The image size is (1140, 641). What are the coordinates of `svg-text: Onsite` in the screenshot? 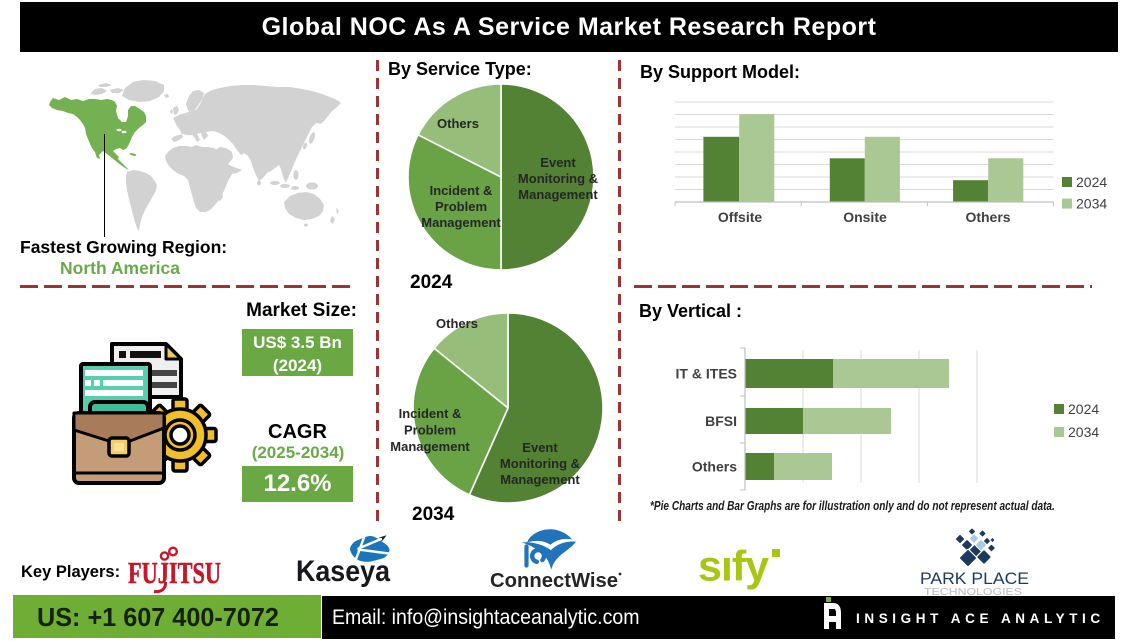 It's located at (865, 217).